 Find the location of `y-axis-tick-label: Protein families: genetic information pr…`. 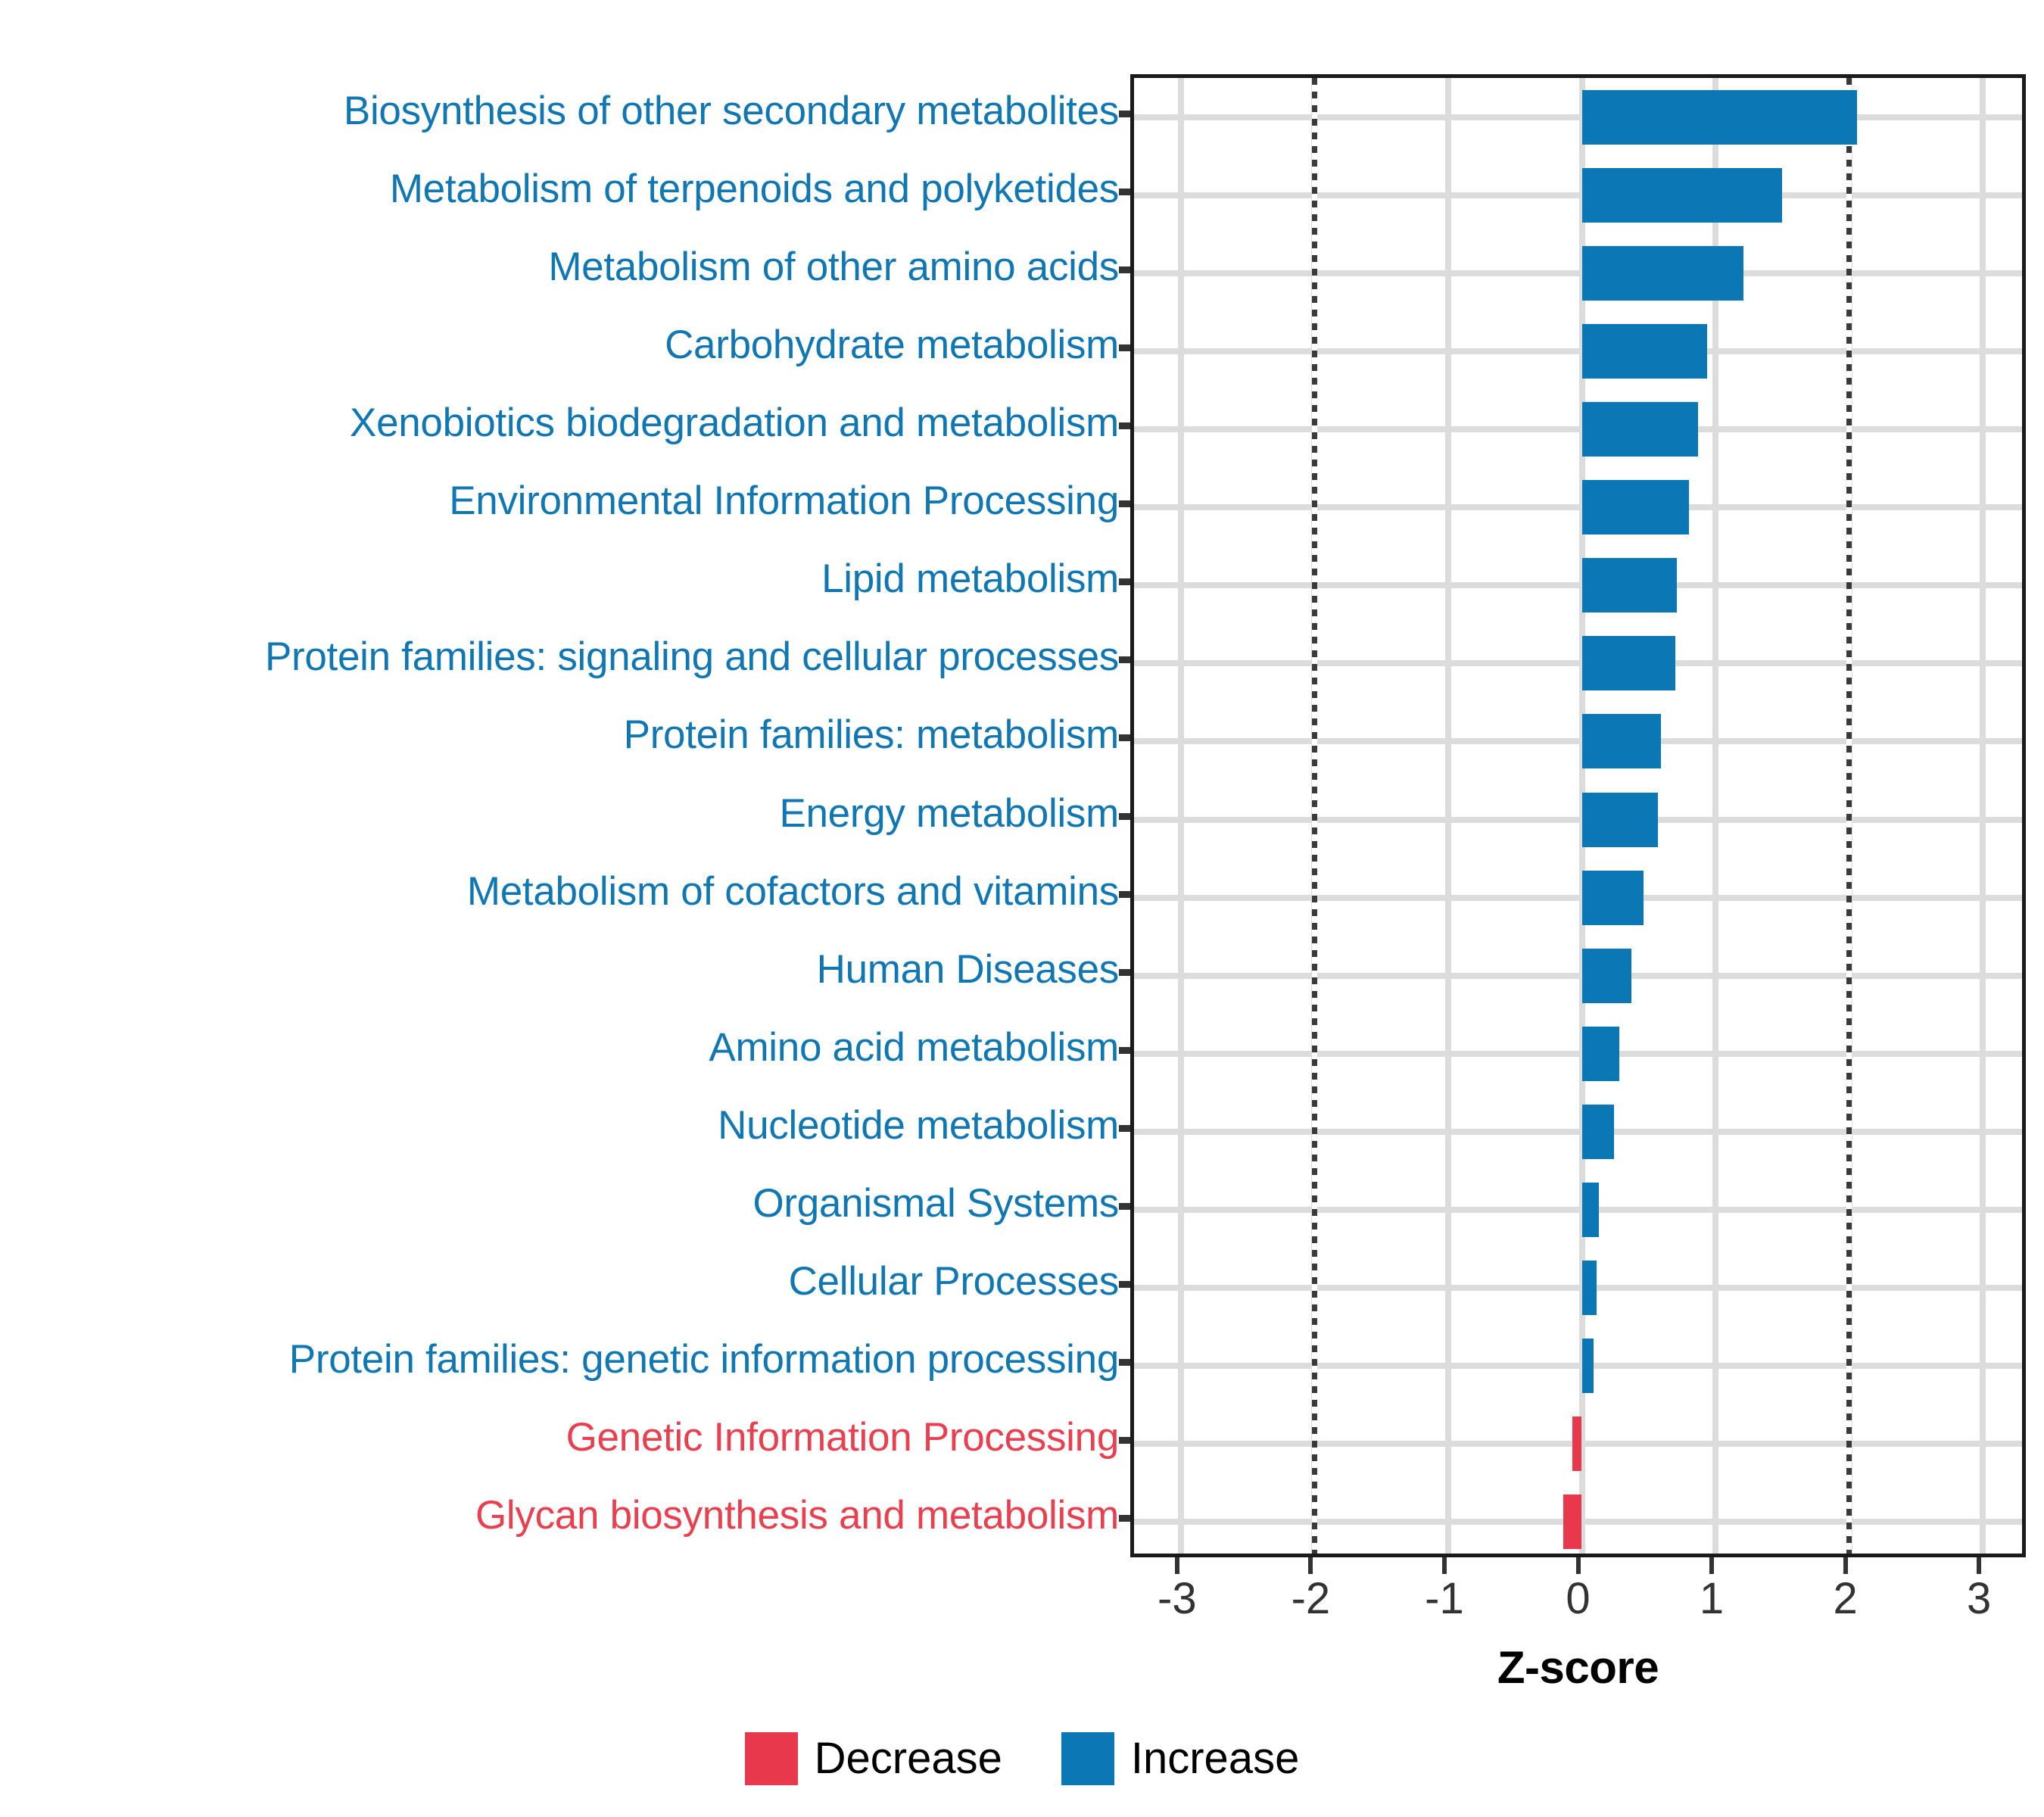

y-axis-tick-label: Protein families: genetic information pr… is located at coordinates (704, 1359).